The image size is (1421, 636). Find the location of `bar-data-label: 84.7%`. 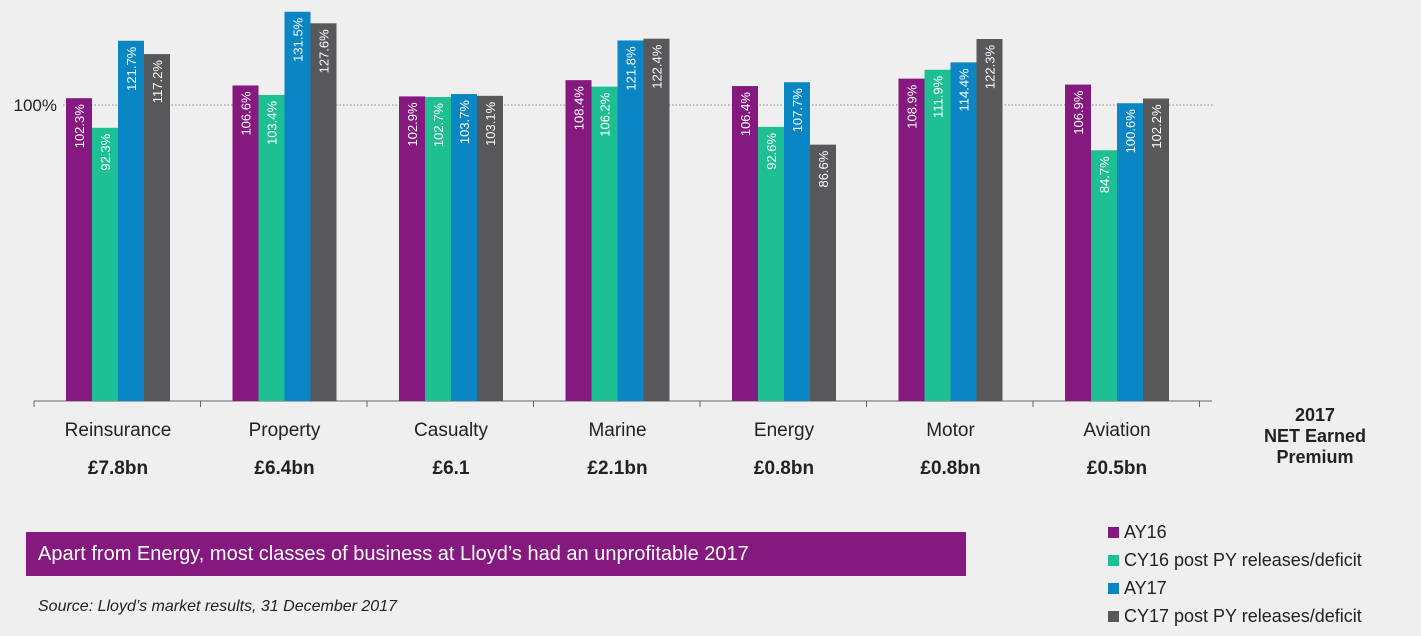

bar-data-label: 84.7% is located at coordinates (1104, 174).